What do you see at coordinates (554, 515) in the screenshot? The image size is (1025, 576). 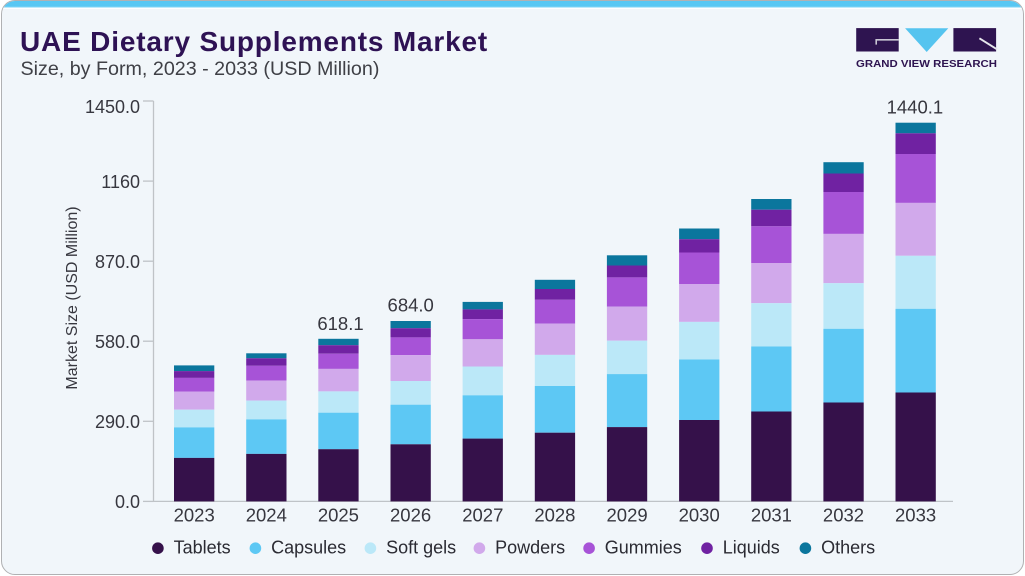 I see `svg-text: 2028` at bounding box center [554, 515].